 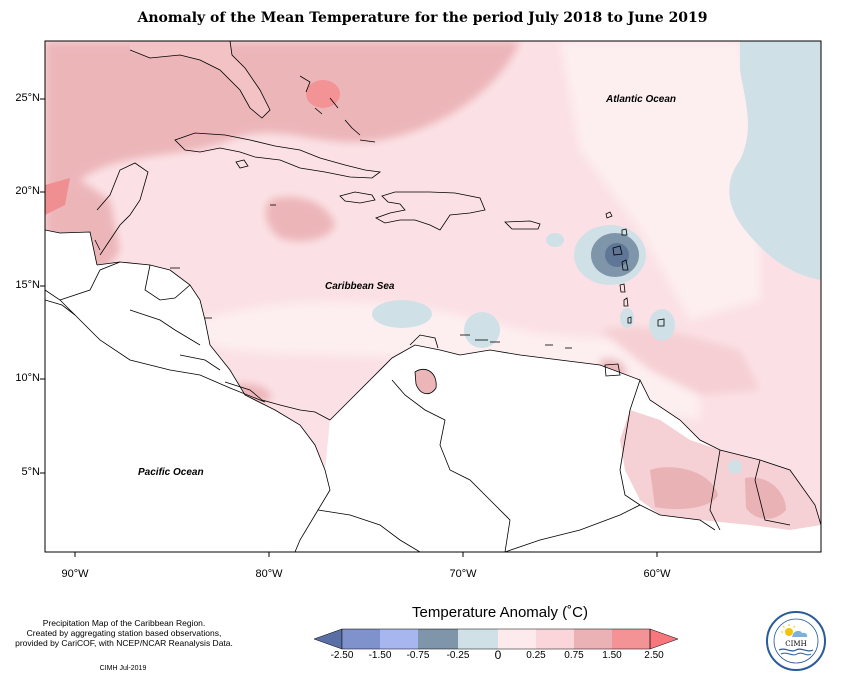 What do you see at coordinates (662, 325) in the screenshot?
I see `anomaly-zone-cool-barbados` at bounding box center [662, 325].